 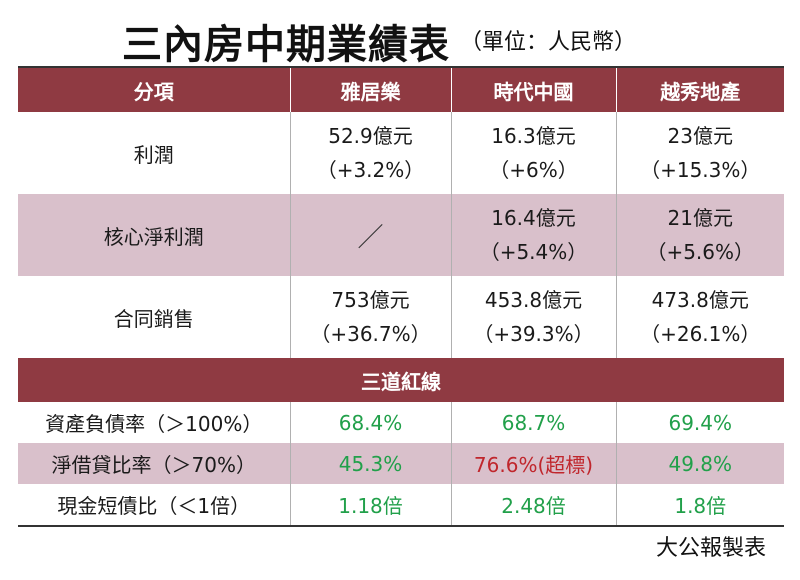 What do you see at coordinates (699, 463) in the screenshot?
I see `table-cell: 49.8%` at bounding box center [699, 463].